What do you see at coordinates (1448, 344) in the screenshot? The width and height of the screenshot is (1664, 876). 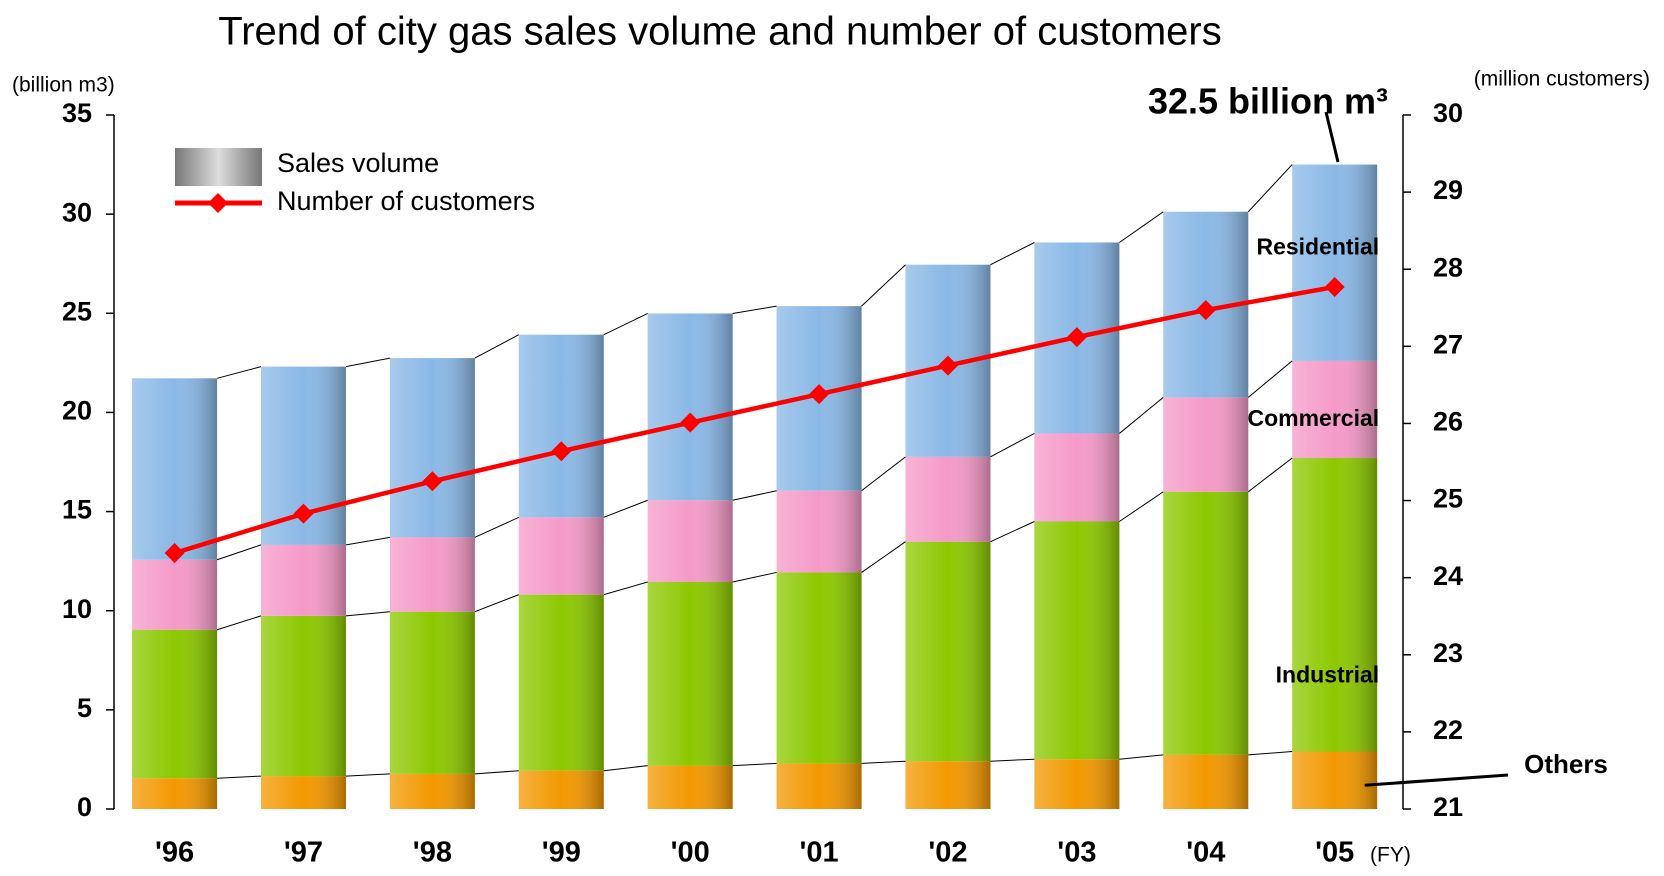 I see `y2-tick-label: 27` at bounding box center [1448, 344].